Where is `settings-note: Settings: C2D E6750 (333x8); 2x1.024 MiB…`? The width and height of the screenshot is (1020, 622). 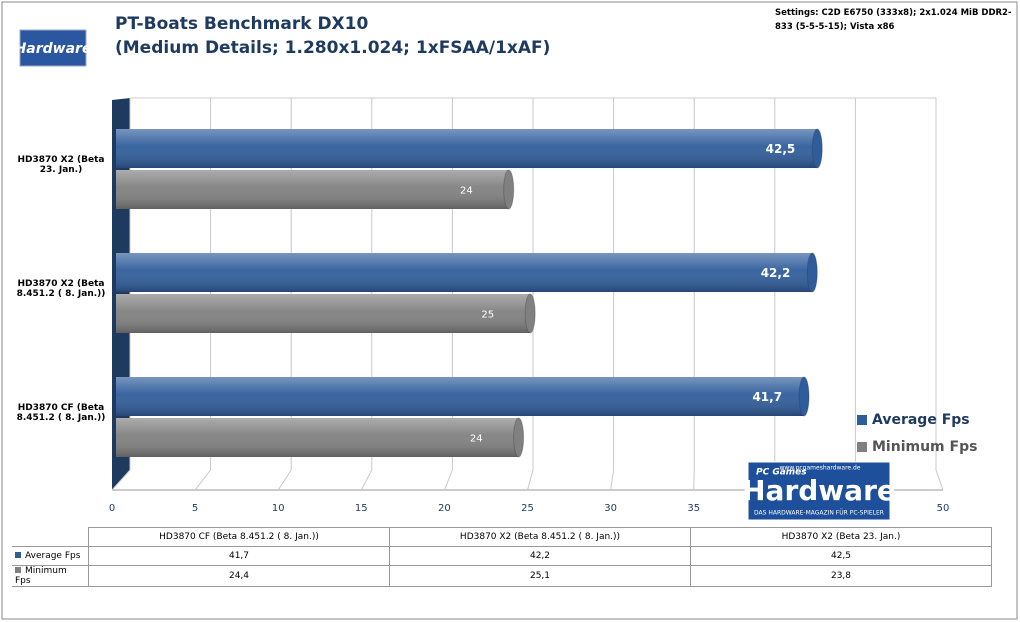 settings-note: Settings: C2D E6750 (333x8); 2x1.024 MiB… is located at coordinates (893, 20).